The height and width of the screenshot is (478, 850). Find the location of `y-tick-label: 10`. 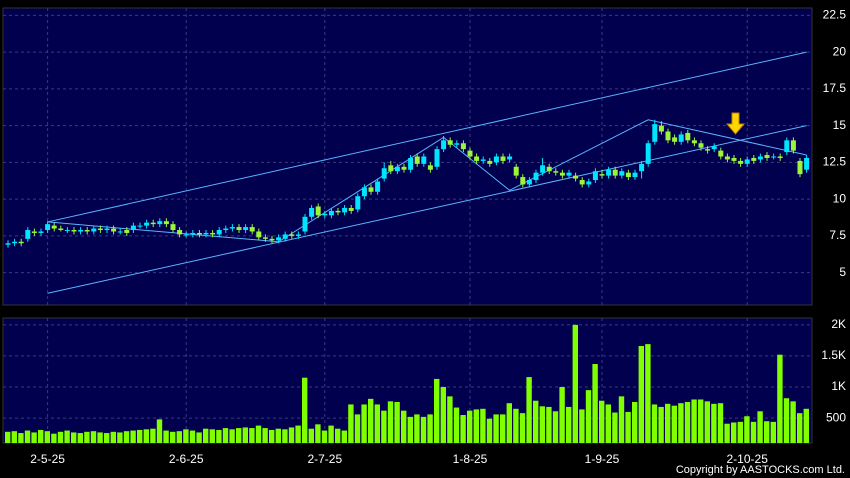

y-tick-label: 10 is located at coordinates (840, 198).